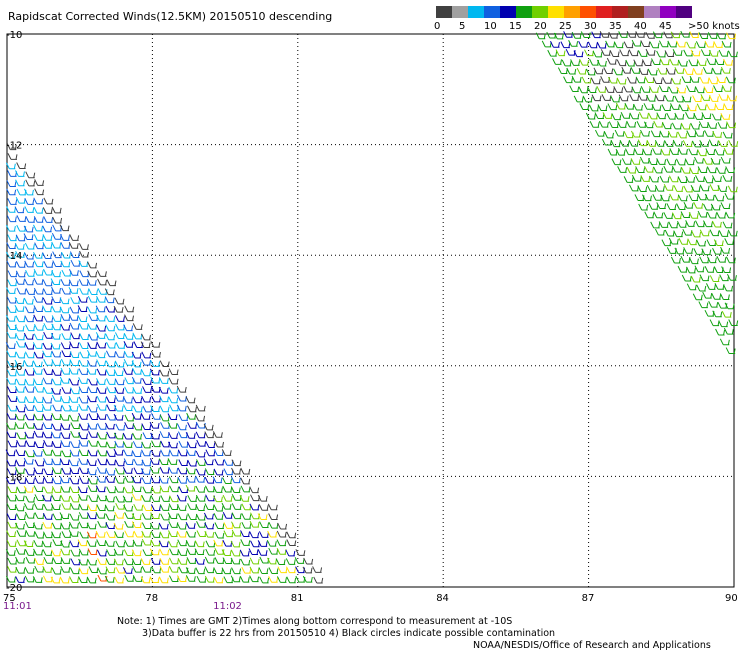 The image size is (740, 650). I want to click on legend-label: 10, so click(490, 26).